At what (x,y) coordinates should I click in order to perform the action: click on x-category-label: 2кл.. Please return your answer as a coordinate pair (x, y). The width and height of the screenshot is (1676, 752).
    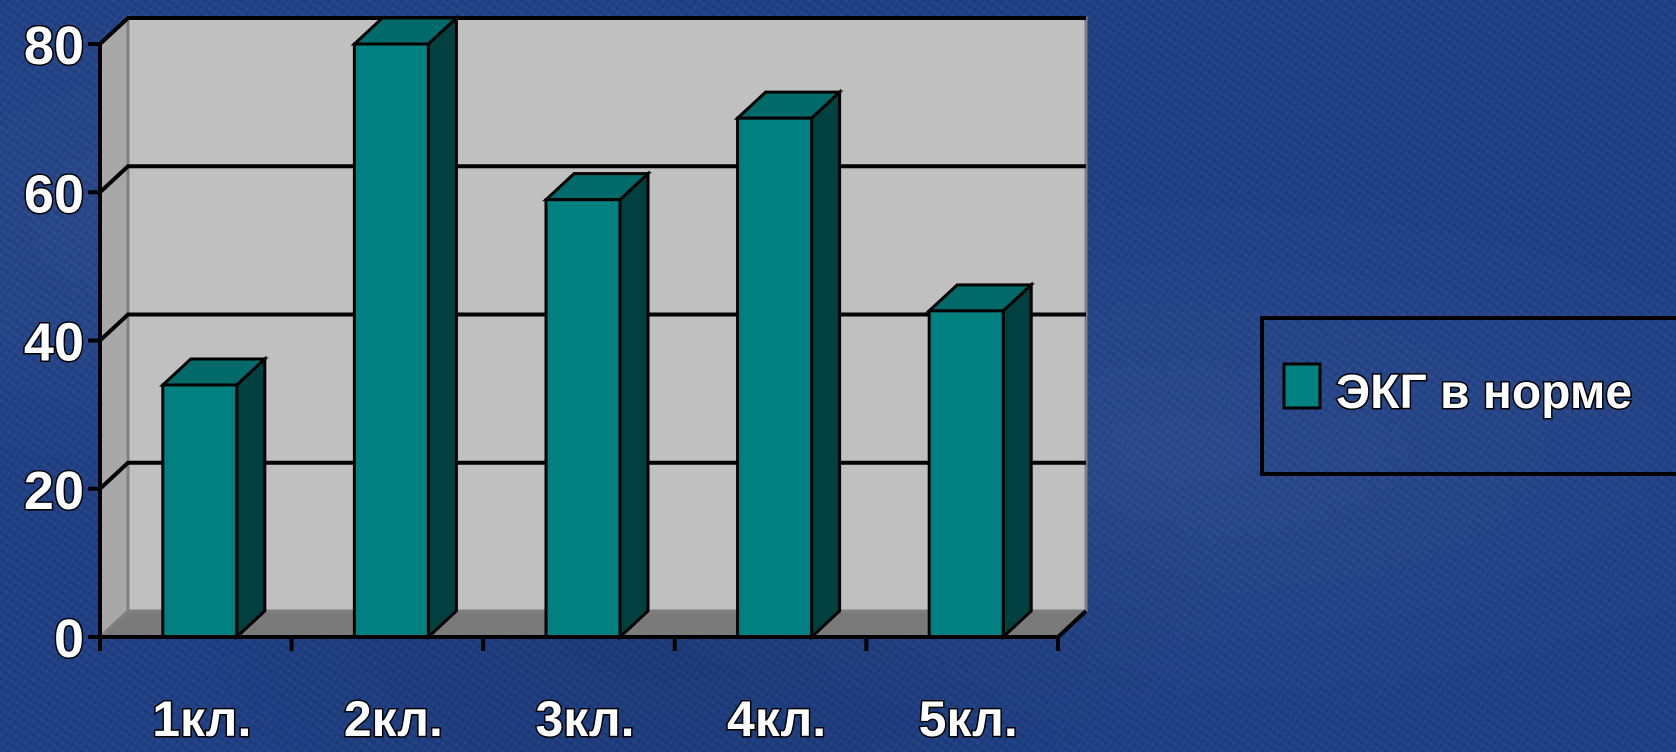
    Looking at the image, I should click on (393, 719).